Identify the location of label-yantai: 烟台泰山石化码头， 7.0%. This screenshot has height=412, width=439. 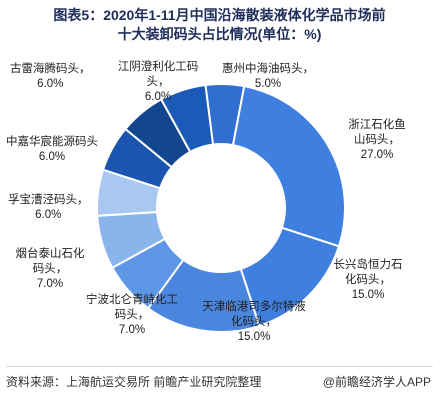
(50, 269).